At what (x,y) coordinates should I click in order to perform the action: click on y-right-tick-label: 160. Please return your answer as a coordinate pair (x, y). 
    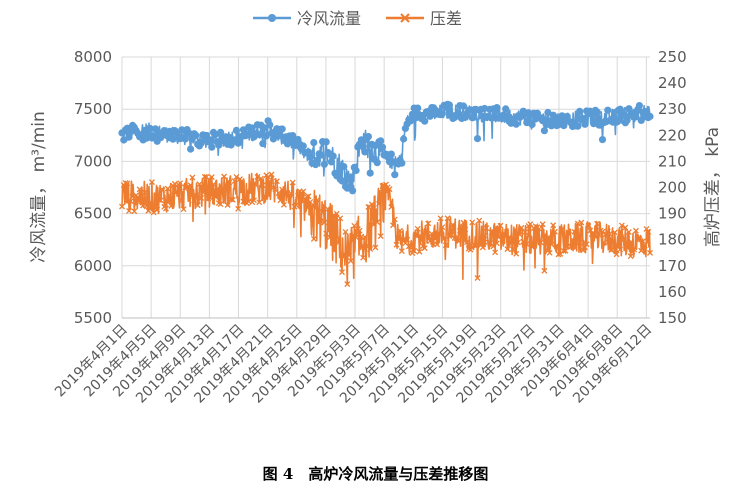
    Looking at the image, I should click on (672, 292).